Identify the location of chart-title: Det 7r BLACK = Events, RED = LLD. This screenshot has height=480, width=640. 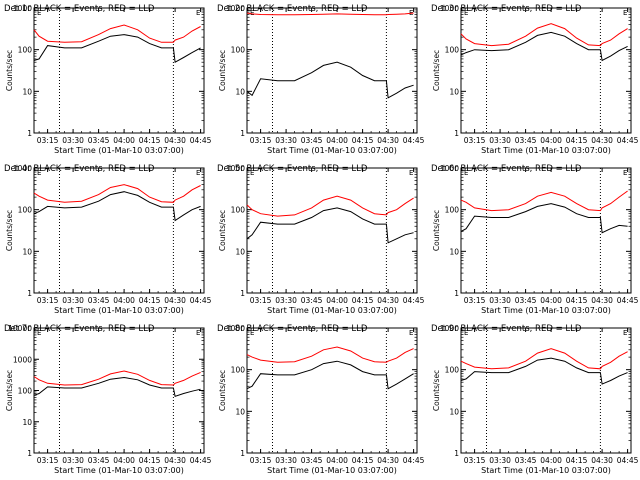
(79, 329).